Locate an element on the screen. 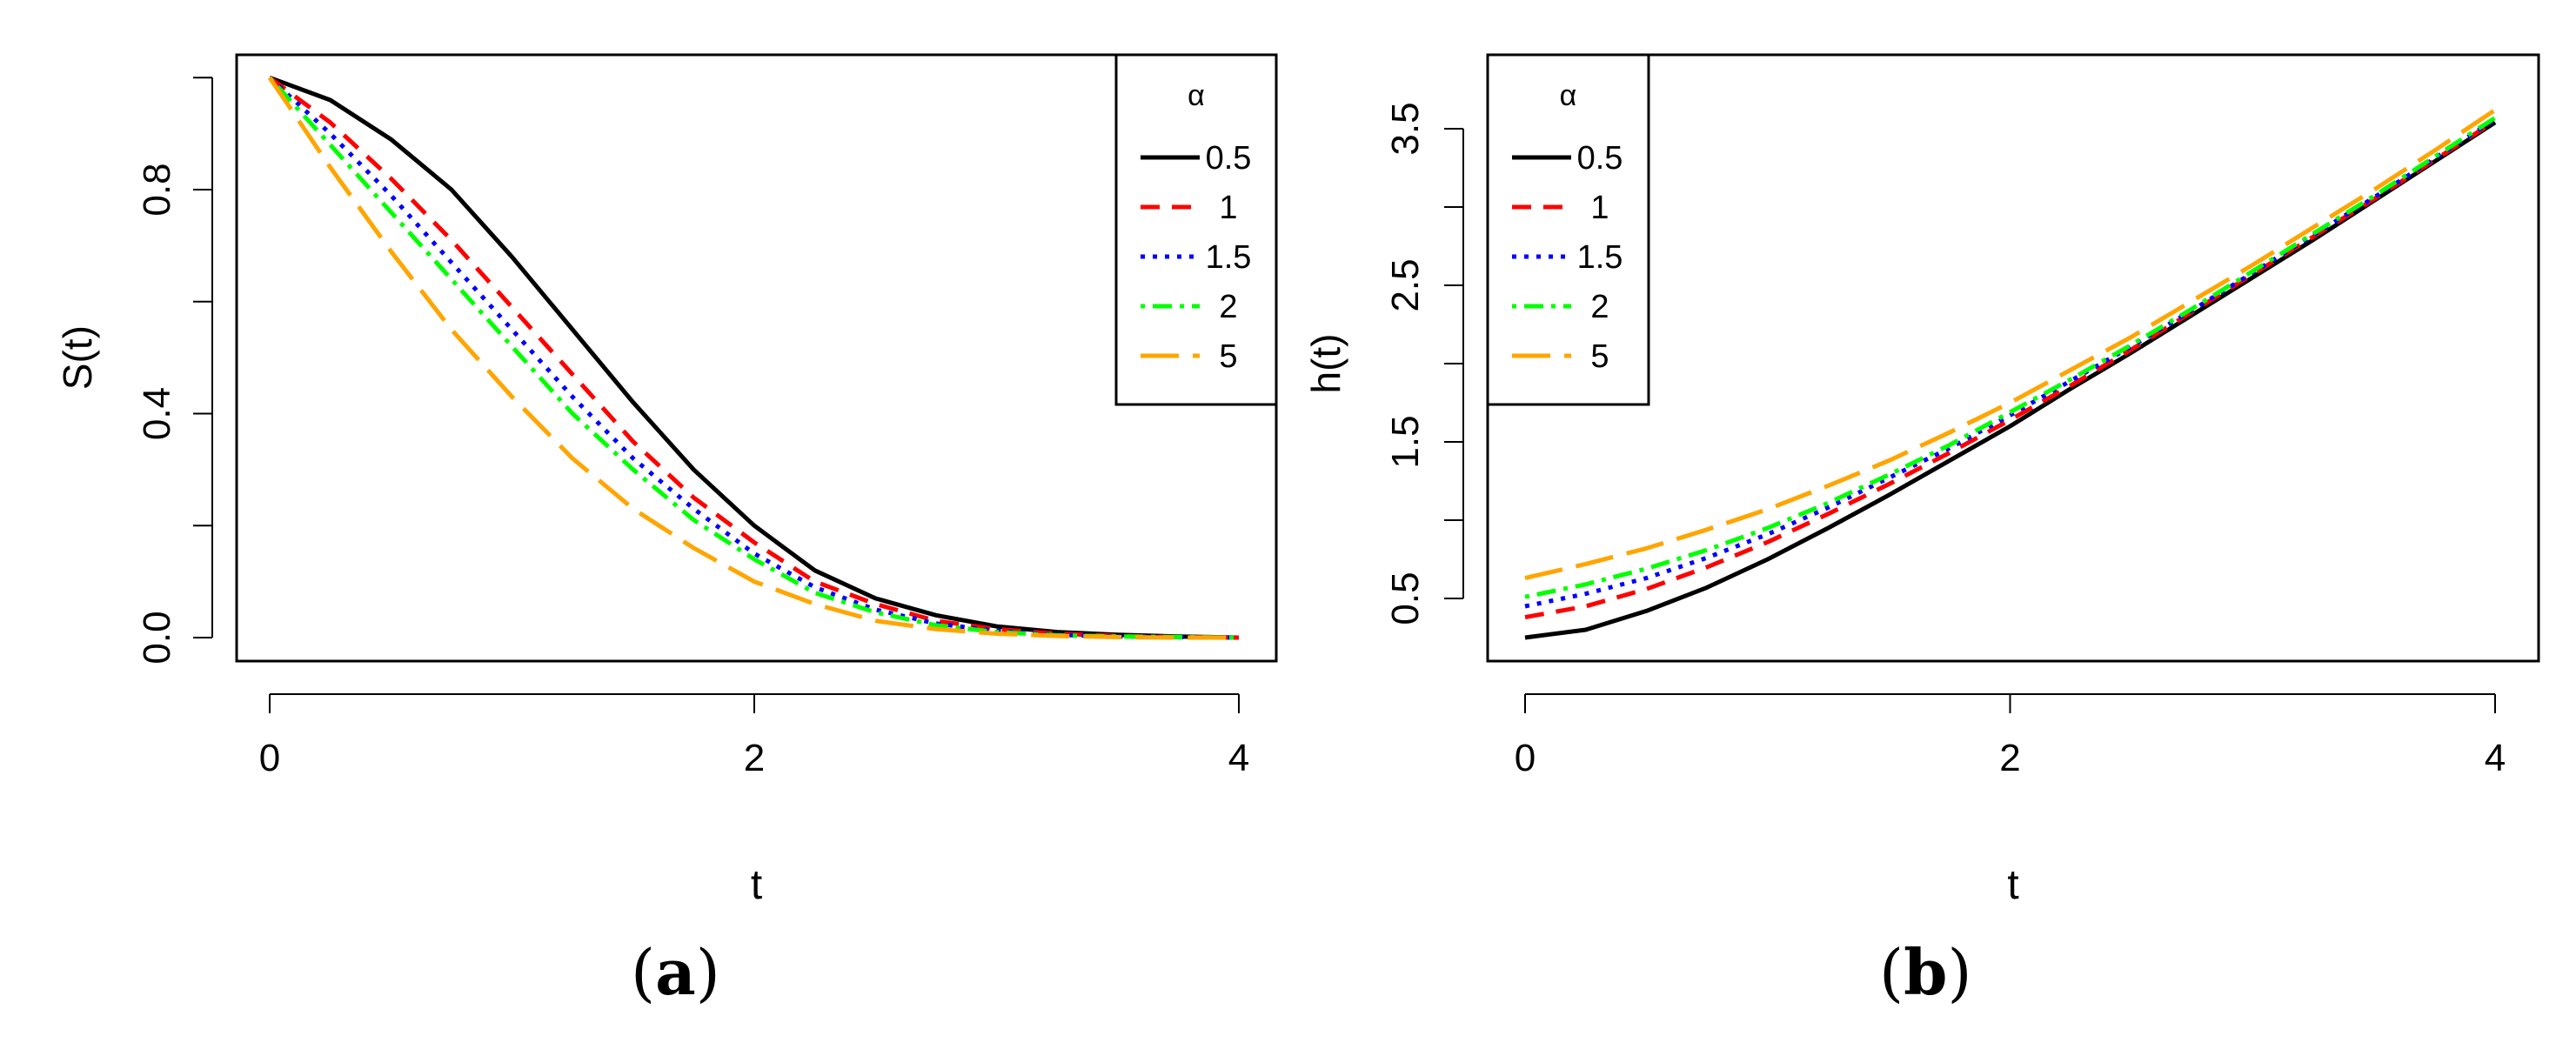  y-axis-label: h(t) is located at coordinates (1325, 364).